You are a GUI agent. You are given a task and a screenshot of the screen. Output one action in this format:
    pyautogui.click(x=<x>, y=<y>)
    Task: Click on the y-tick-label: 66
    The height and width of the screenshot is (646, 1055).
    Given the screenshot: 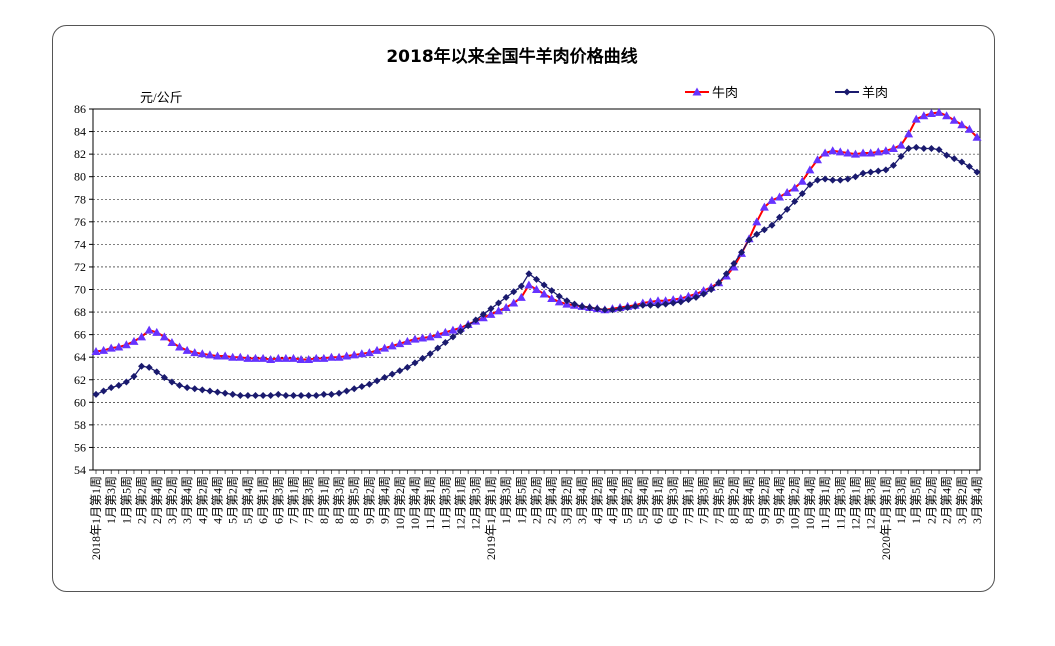 What is the action you would take?
    pyautogui.click(x=80, y=335)
    